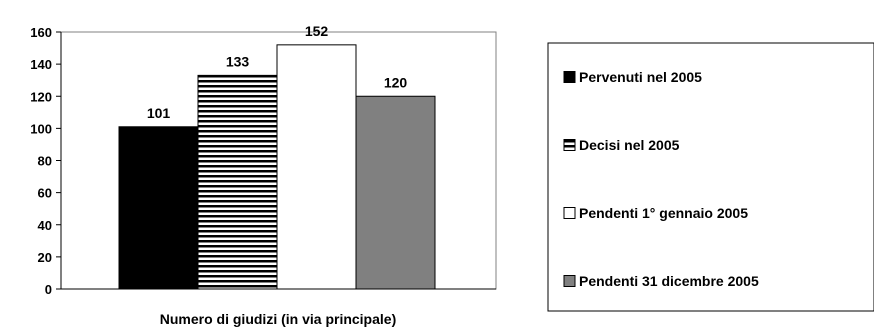  I want to click on y-tick-label: 80, so click(45, 161).